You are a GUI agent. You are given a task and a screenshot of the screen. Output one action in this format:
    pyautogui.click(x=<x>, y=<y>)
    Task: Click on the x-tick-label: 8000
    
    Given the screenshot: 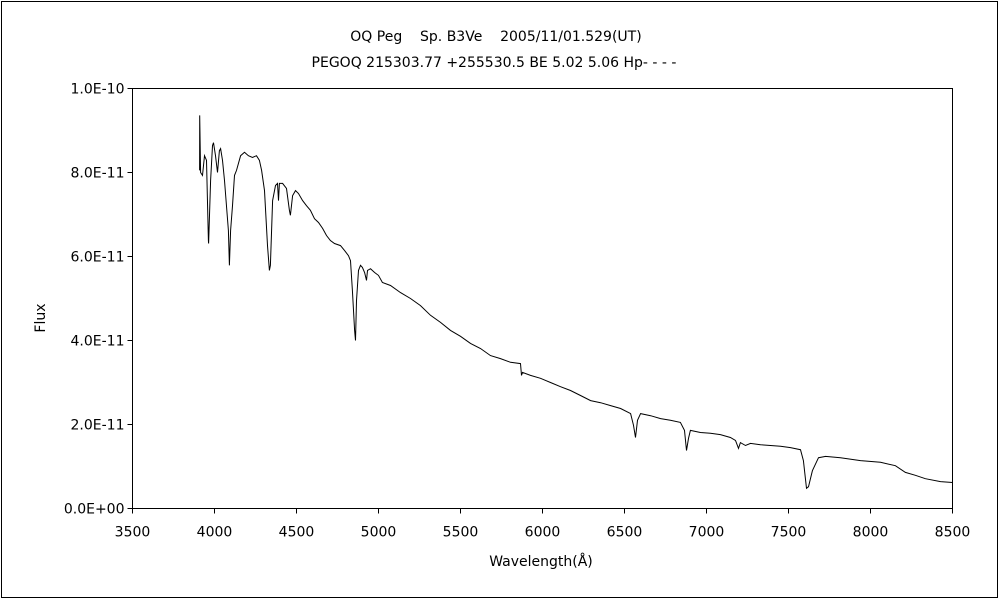 What is the action you would take?
    pyautogui.click(x=871, y=533)
    